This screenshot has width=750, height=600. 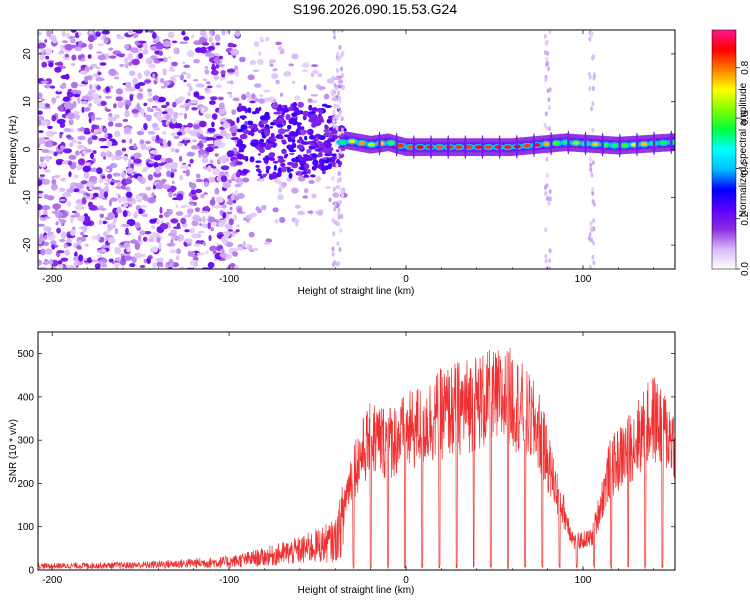 What do you see at coordinates (25, 527) in the screenshot?
I see `y-tick-label: 100` at bounding box center [25, 527].